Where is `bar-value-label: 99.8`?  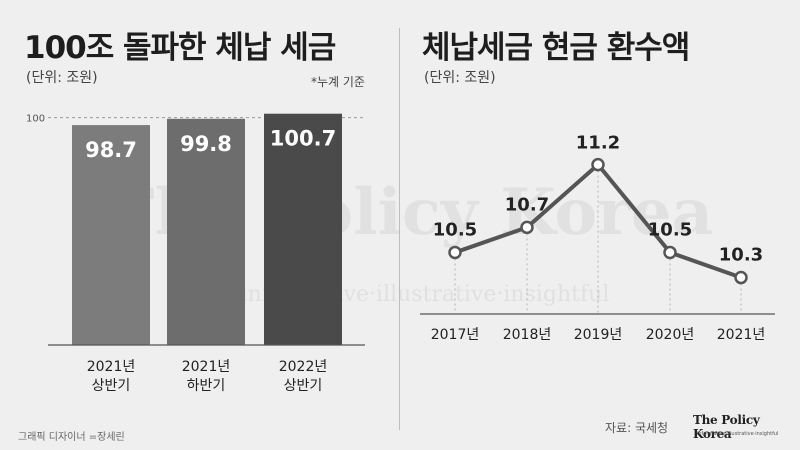
bar-value-label: 99.8 is located at coordinates (206, 144).